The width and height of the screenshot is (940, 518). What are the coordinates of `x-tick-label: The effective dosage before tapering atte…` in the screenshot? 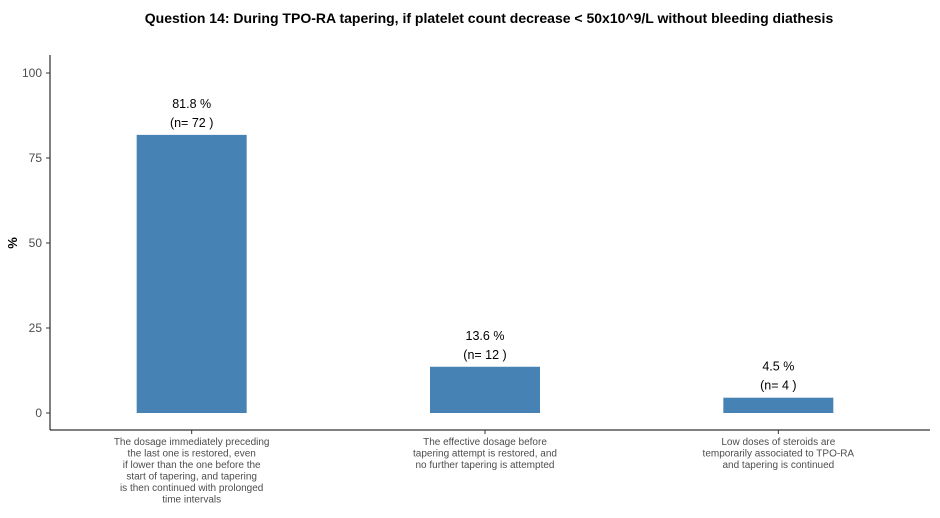 It's located at (485, 454).